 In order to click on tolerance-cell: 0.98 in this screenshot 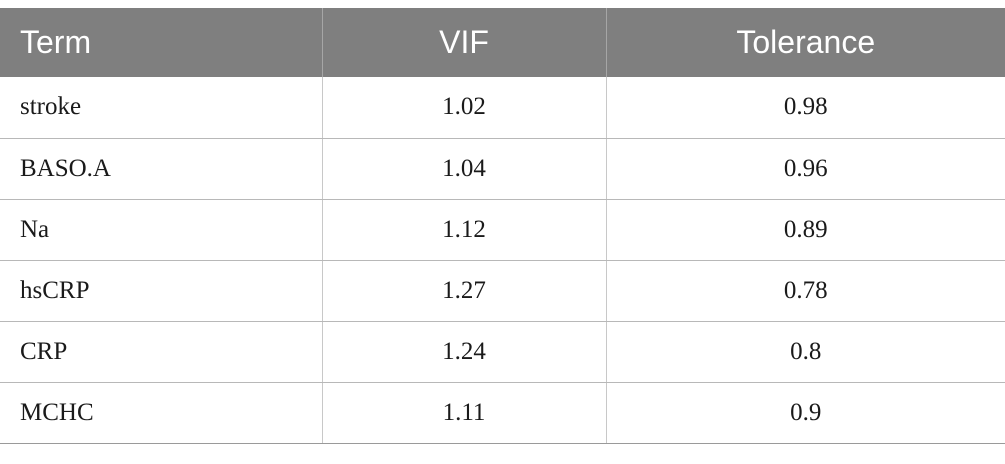, I will do `click(805, 108)`.